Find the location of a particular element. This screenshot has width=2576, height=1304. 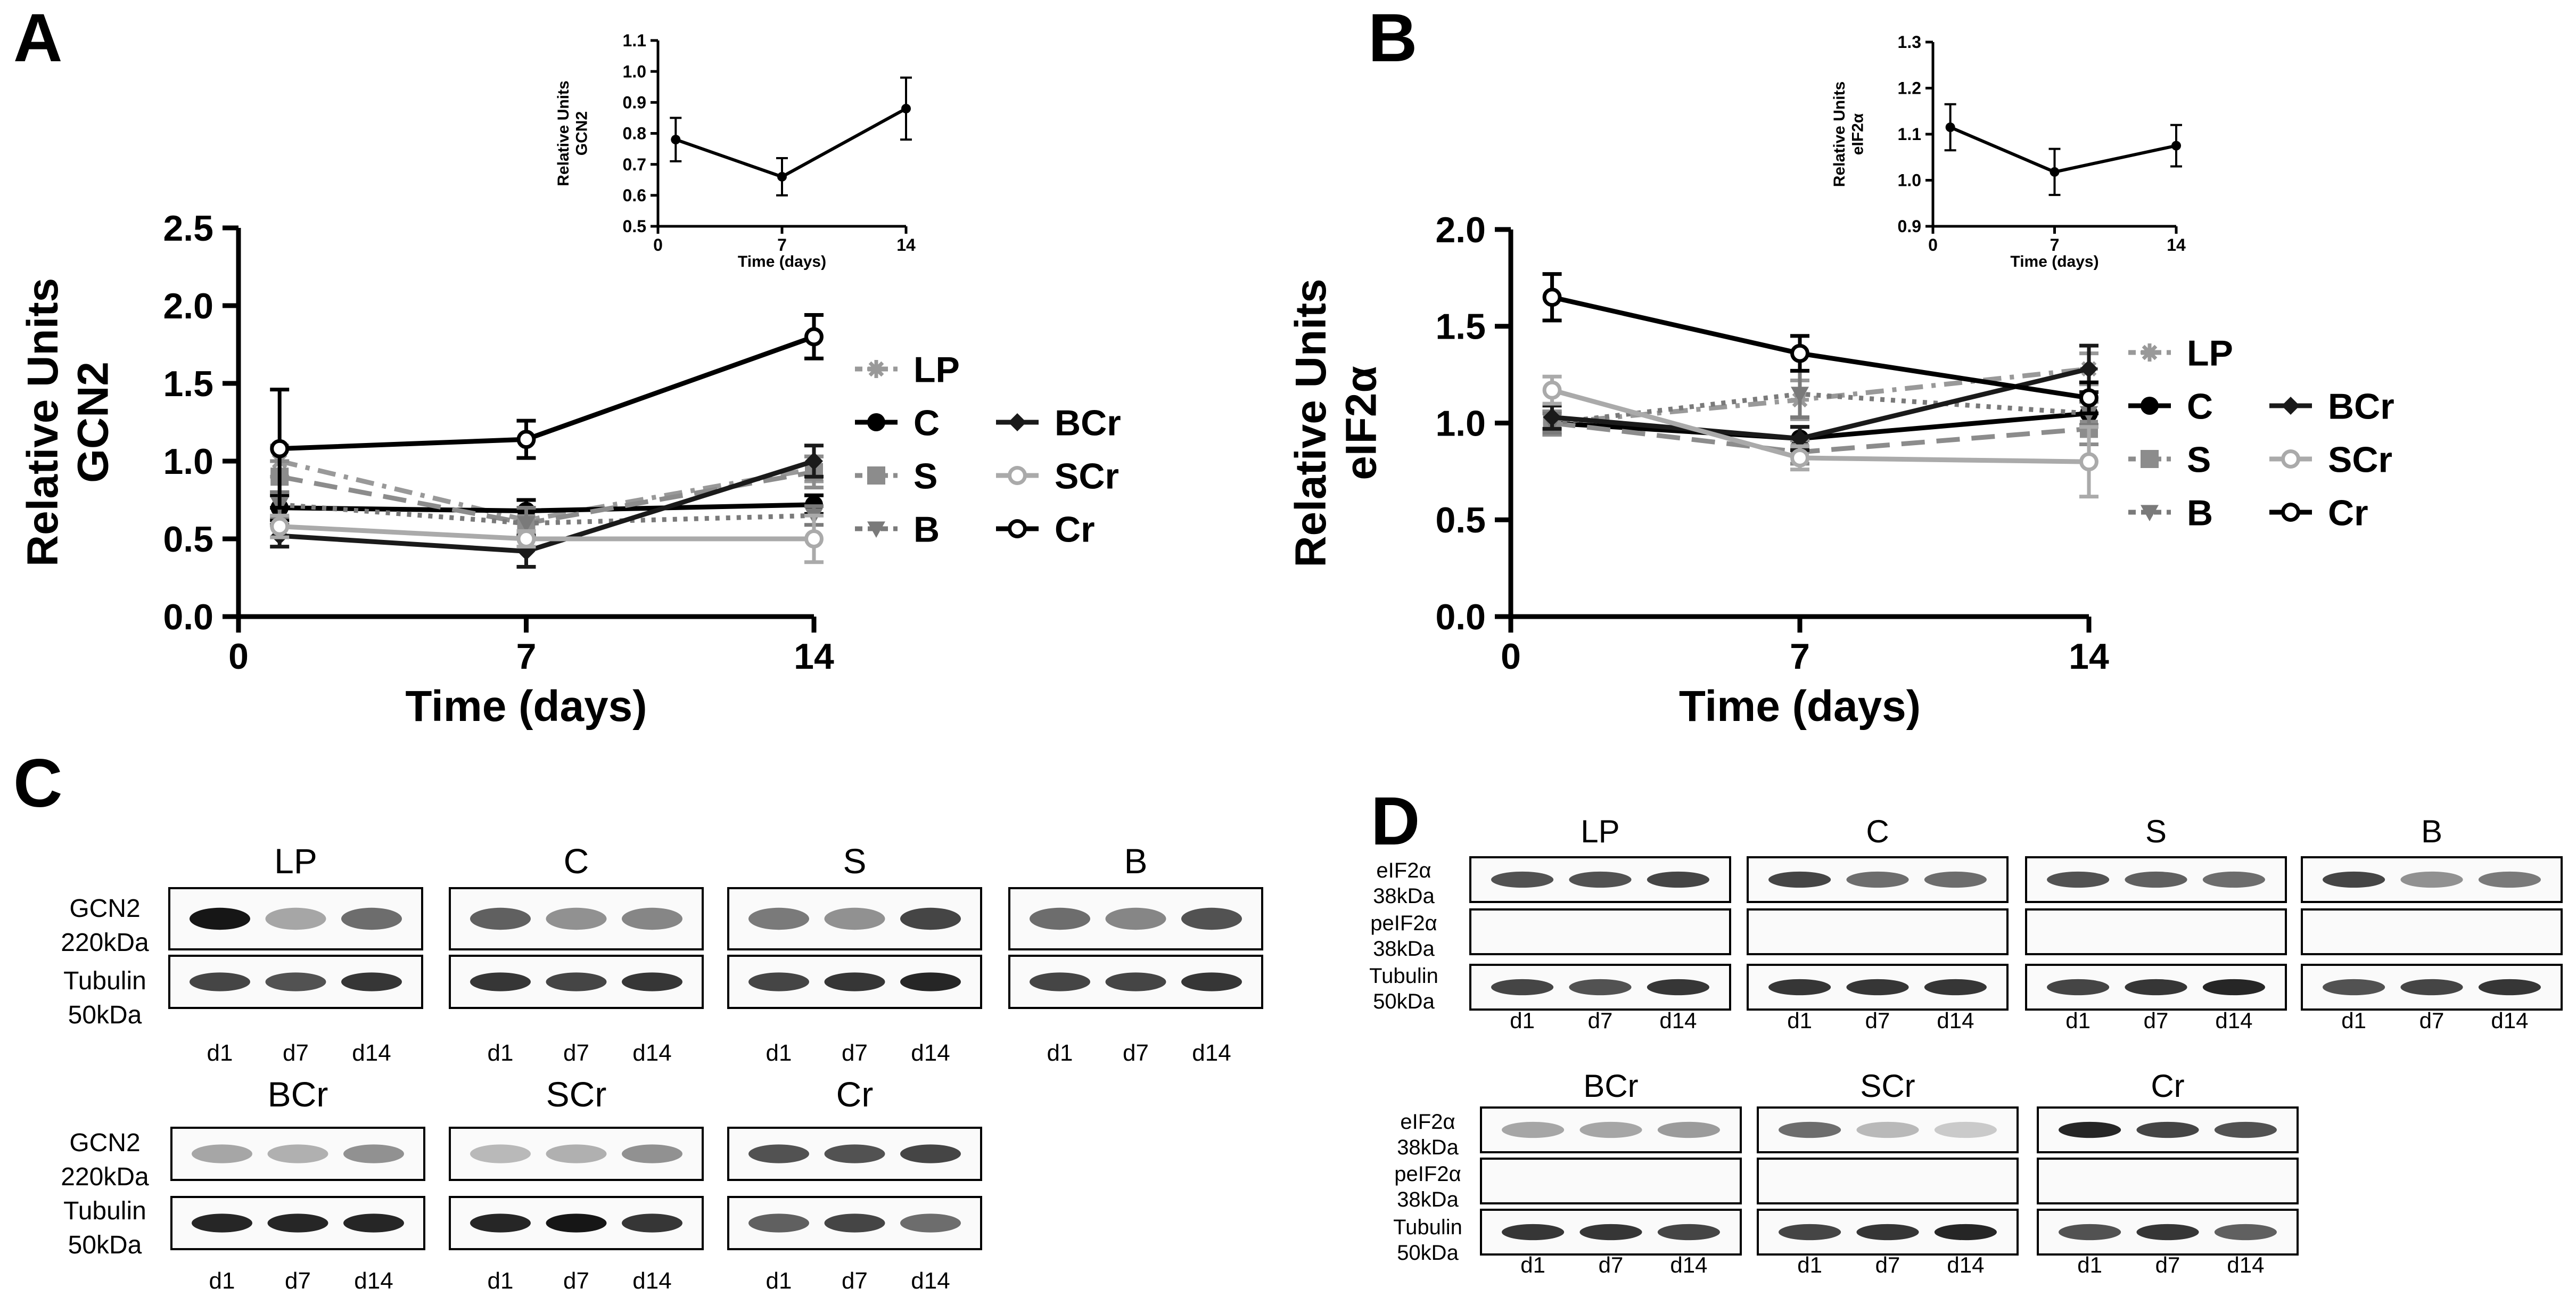

blot-group-Cr: Cr d1 d7 d14 is located at coordinates (854, 1184).